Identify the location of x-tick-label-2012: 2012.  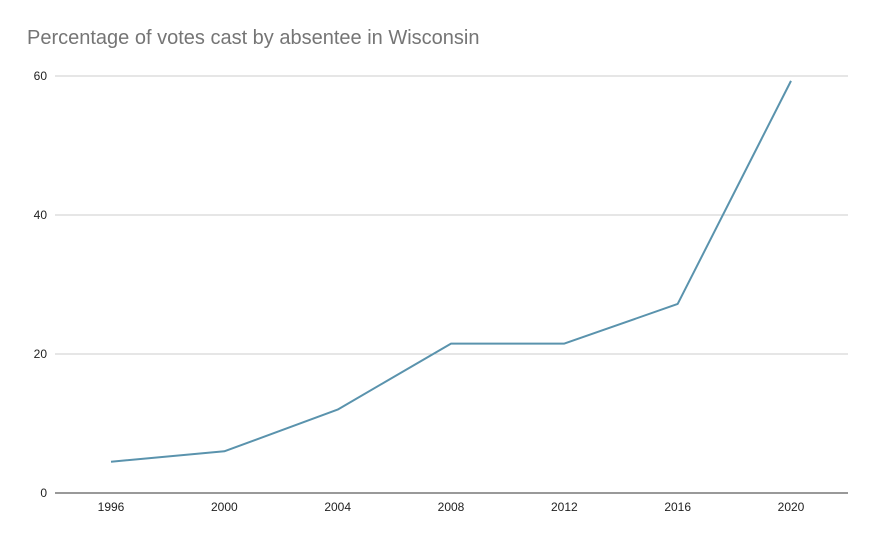
(564, 507).